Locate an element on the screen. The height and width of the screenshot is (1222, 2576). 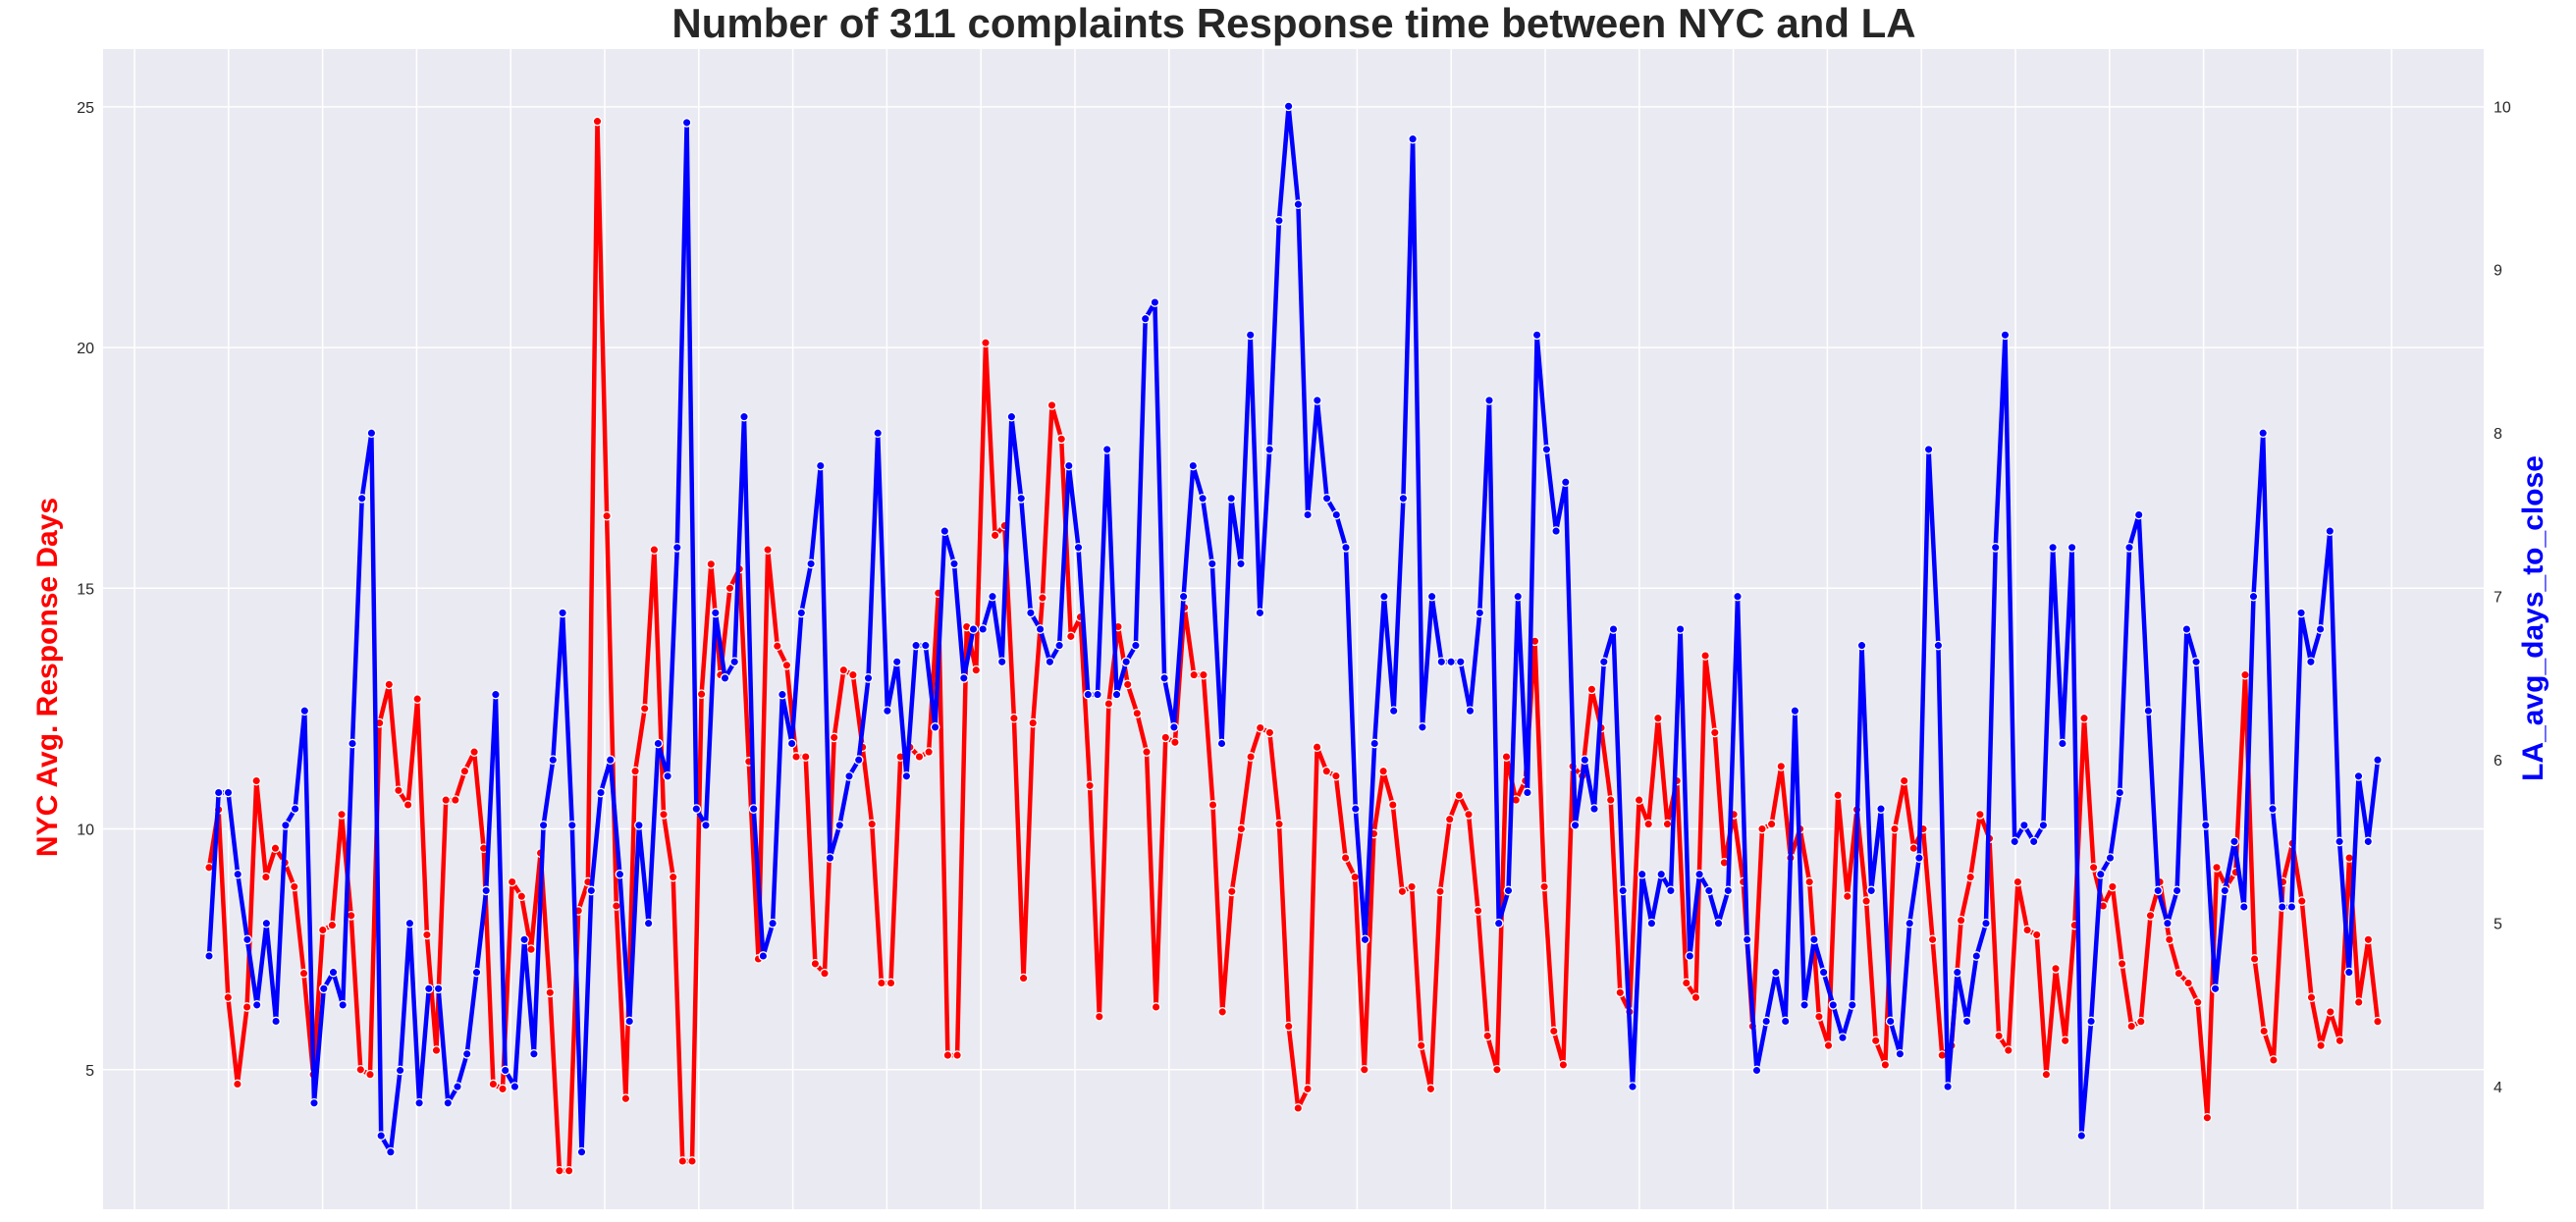
right-tick-label: 6 is located at coordinates (2498, 761).